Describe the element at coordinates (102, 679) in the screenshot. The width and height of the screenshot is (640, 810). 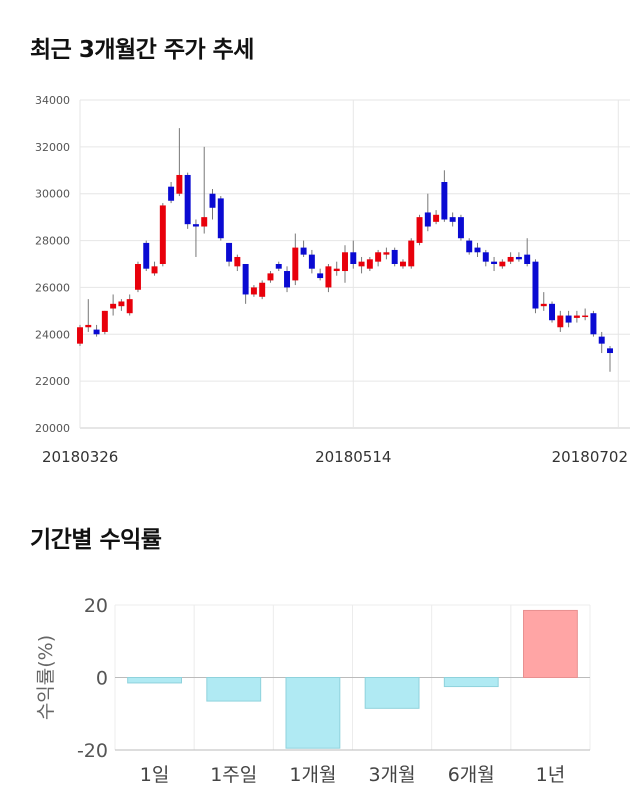
I see `y-tick-label: 0` at that location.